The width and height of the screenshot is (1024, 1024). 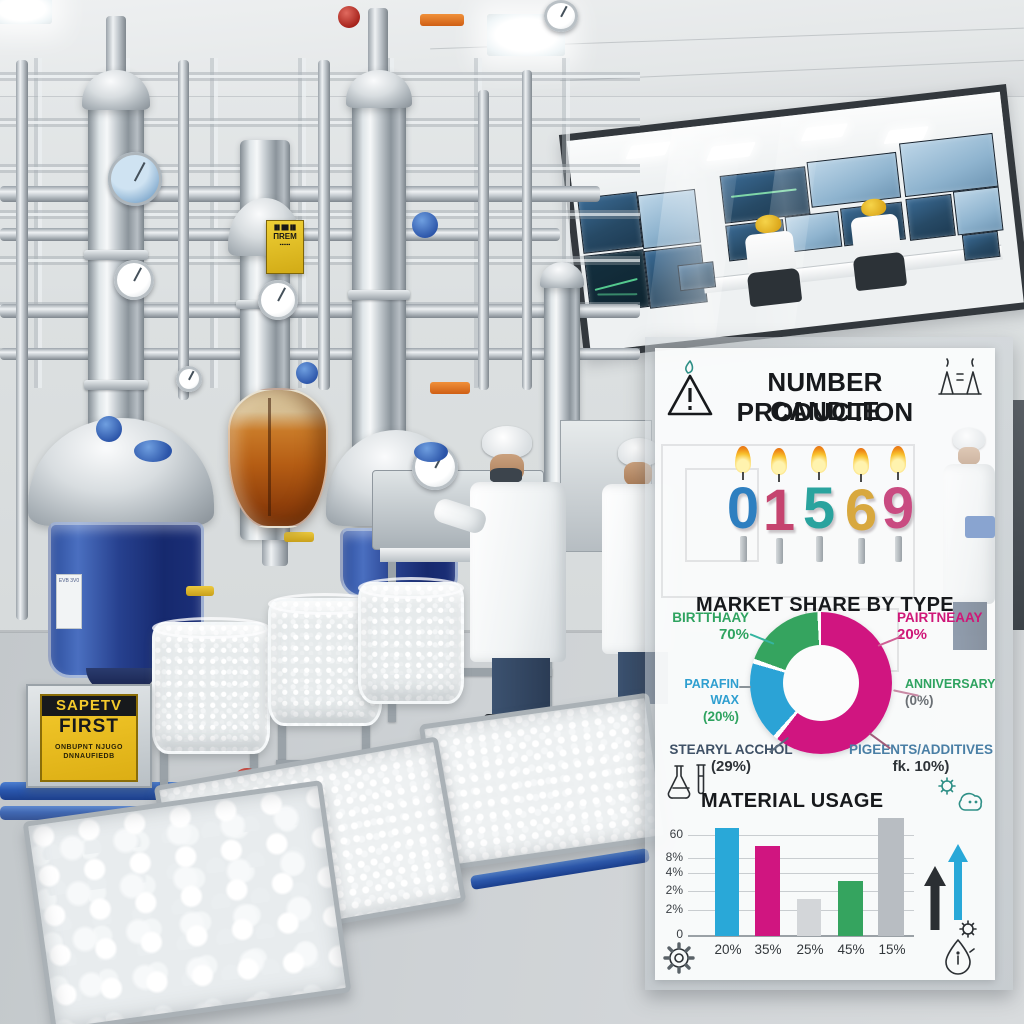 I want to click on safety-sign: SAPETV FIRST ONBUPNT NJUGO DNNAUFIEDB, so click(x=89, y=738).